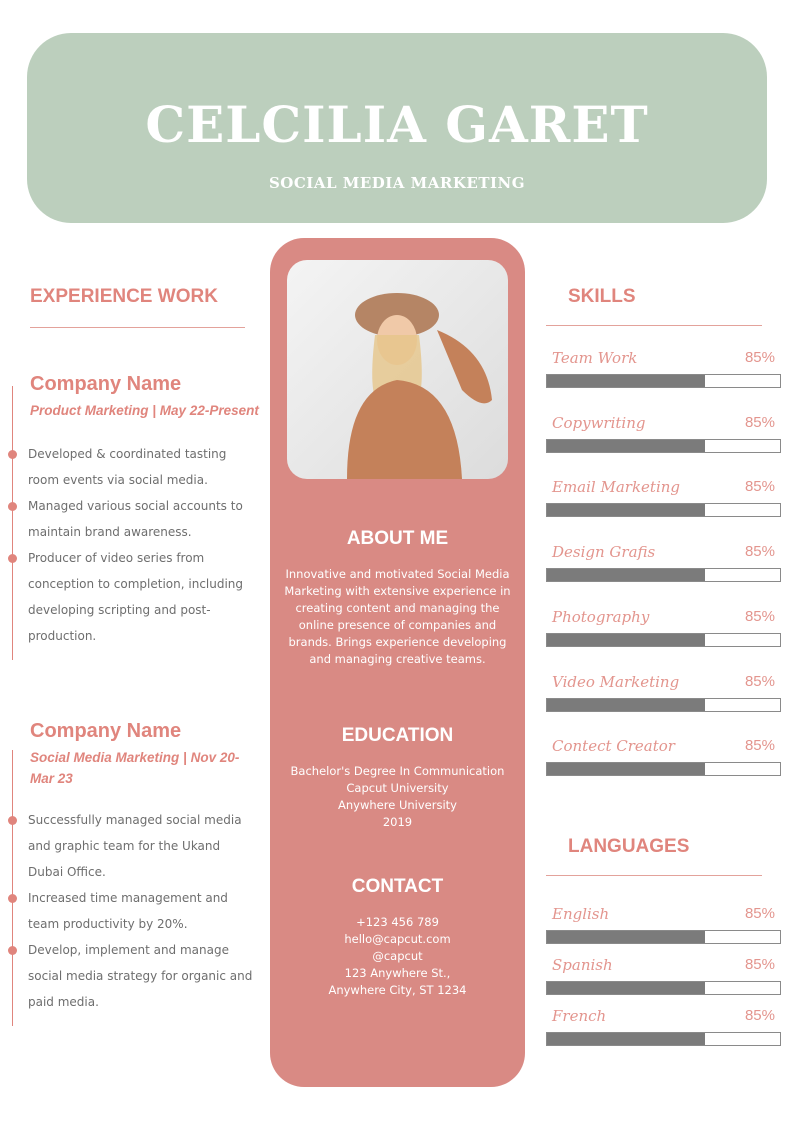 The height and width of the screenshot is (1122, 793). Describe the element at coordinates (397, 990) in the screenshot. I see `address-city: Anywhere City, ST 1234` at that location.